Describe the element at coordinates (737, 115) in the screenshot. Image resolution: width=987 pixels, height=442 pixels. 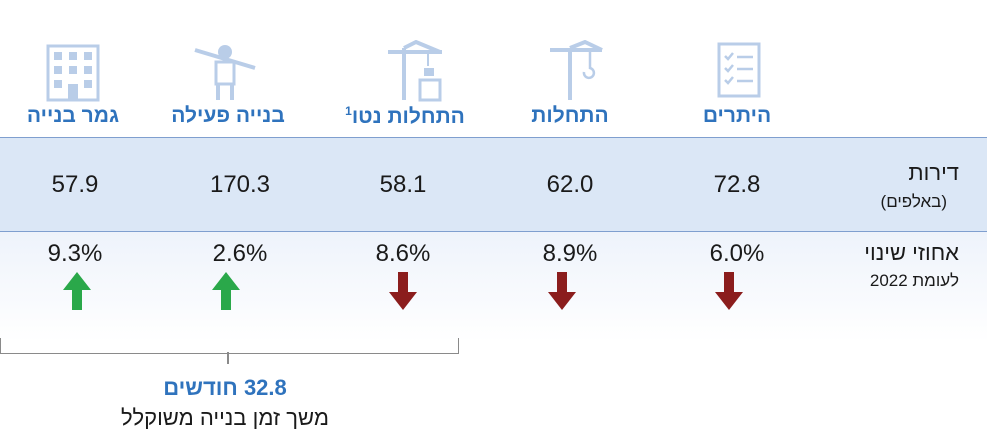
I see `header-permits: היתרים` at that location.